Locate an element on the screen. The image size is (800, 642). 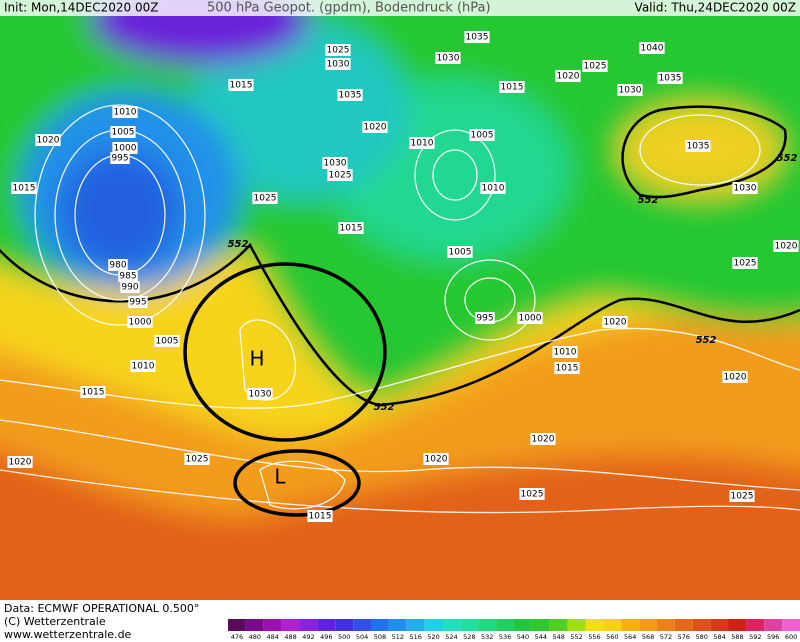
scale-label: 492 is located at coordinates (308, 637).